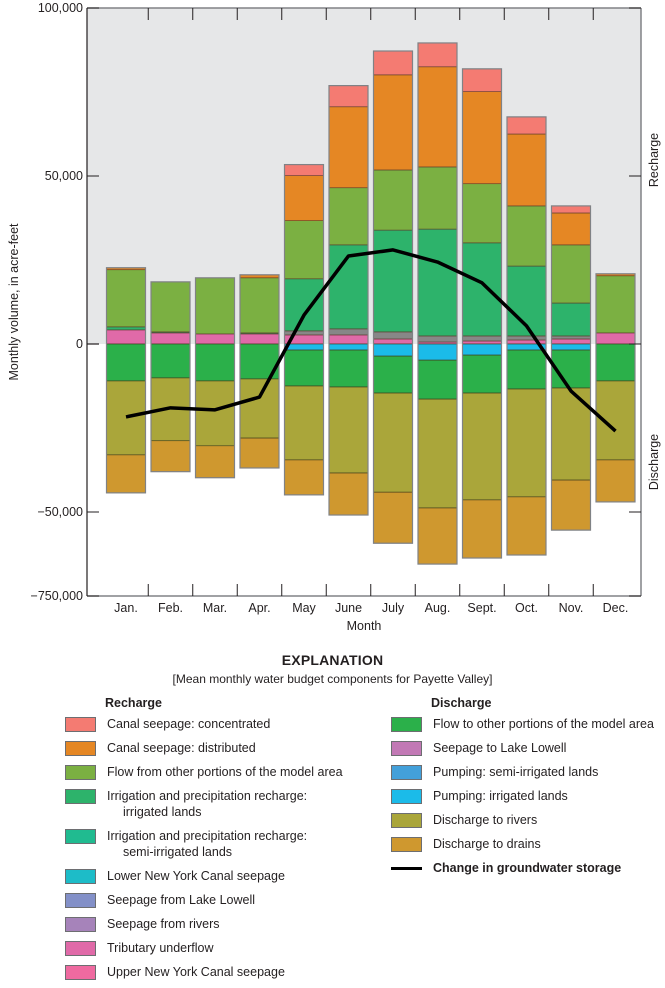 Image resolution: width=665 pixels, height=988 pixels. Describe the element at coordinates (487, 844) in the screenshot. I see `legend-label: Discharge to drains` at that location.